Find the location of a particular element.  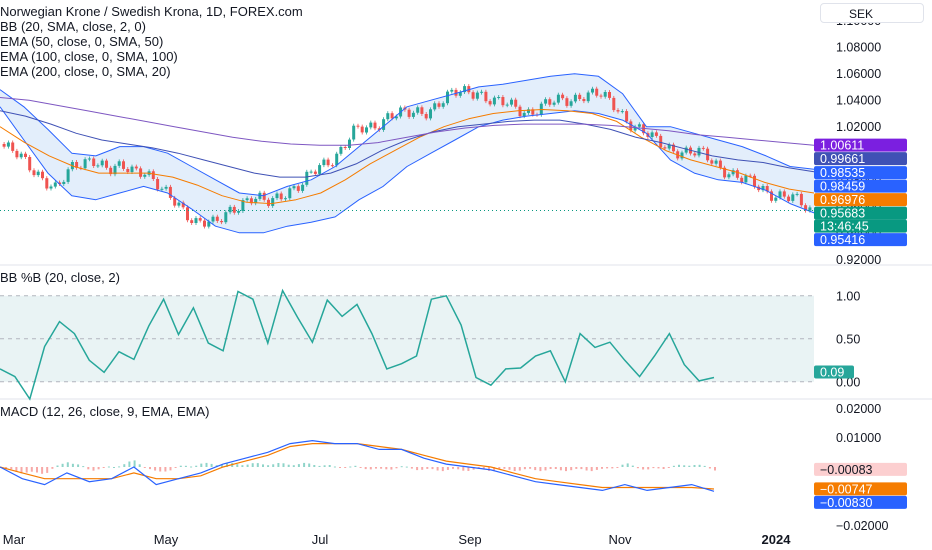

price-label: 0.95416 is located at coordinates (842, 240).